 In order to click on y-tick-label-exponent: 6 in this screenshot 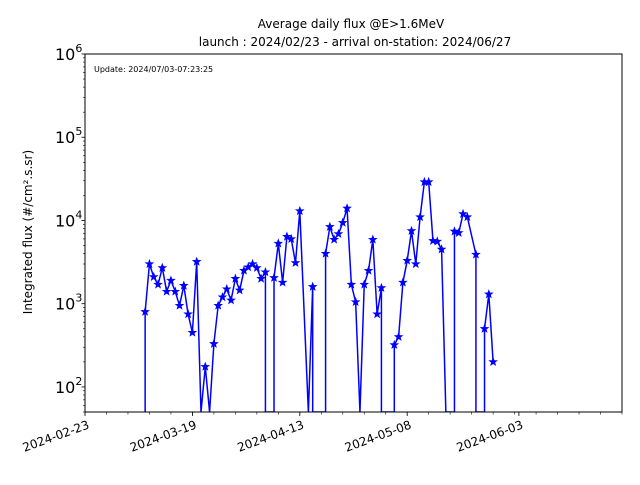, I will do `click(78, 48)`.